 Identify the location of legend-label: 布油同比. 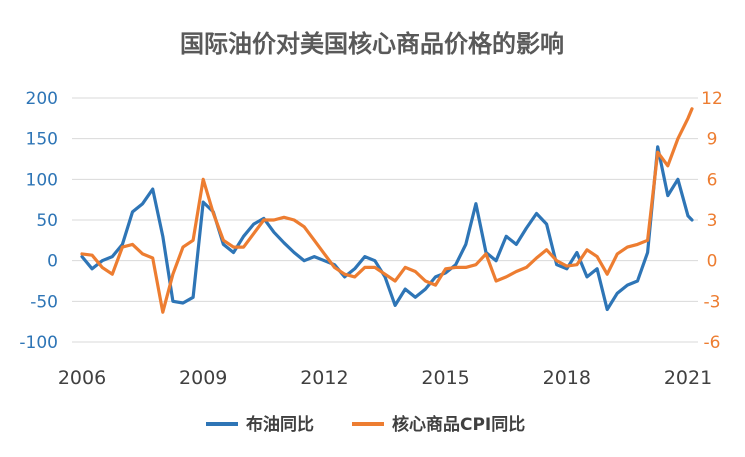
(280, 424).